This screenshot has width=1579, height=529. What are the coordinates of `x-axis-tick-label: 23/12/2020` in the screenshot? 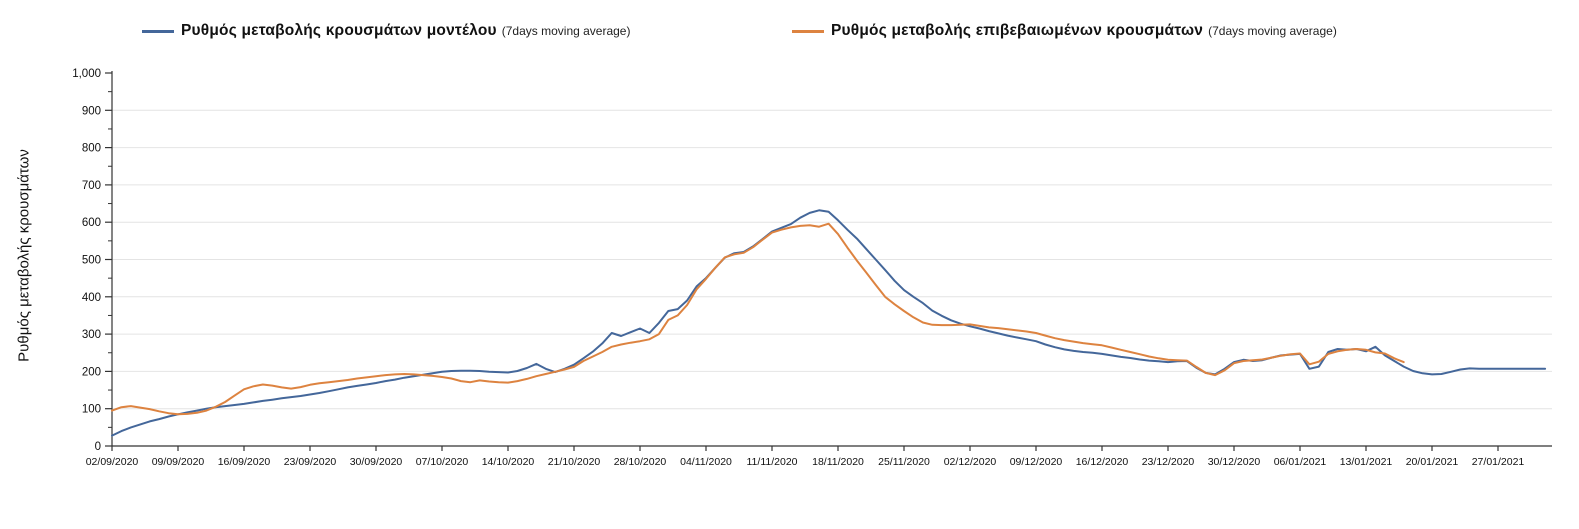 It's located at (1168, 462).